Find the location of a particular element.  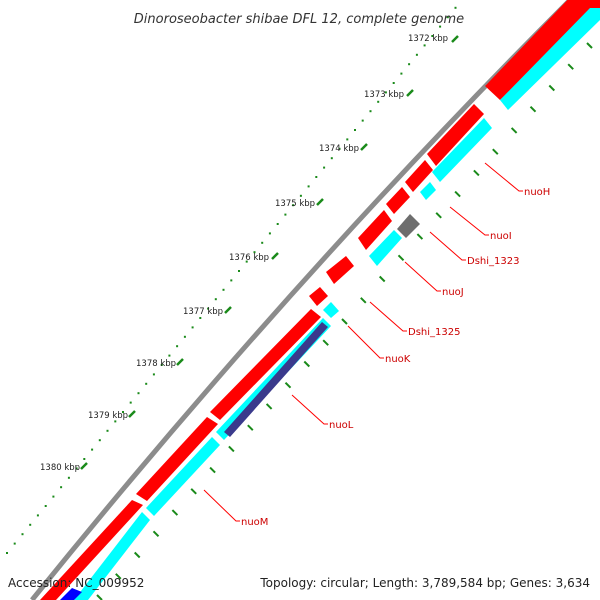

gene-label-nuoJ: nuoJ is located at coordinates (453, 292).